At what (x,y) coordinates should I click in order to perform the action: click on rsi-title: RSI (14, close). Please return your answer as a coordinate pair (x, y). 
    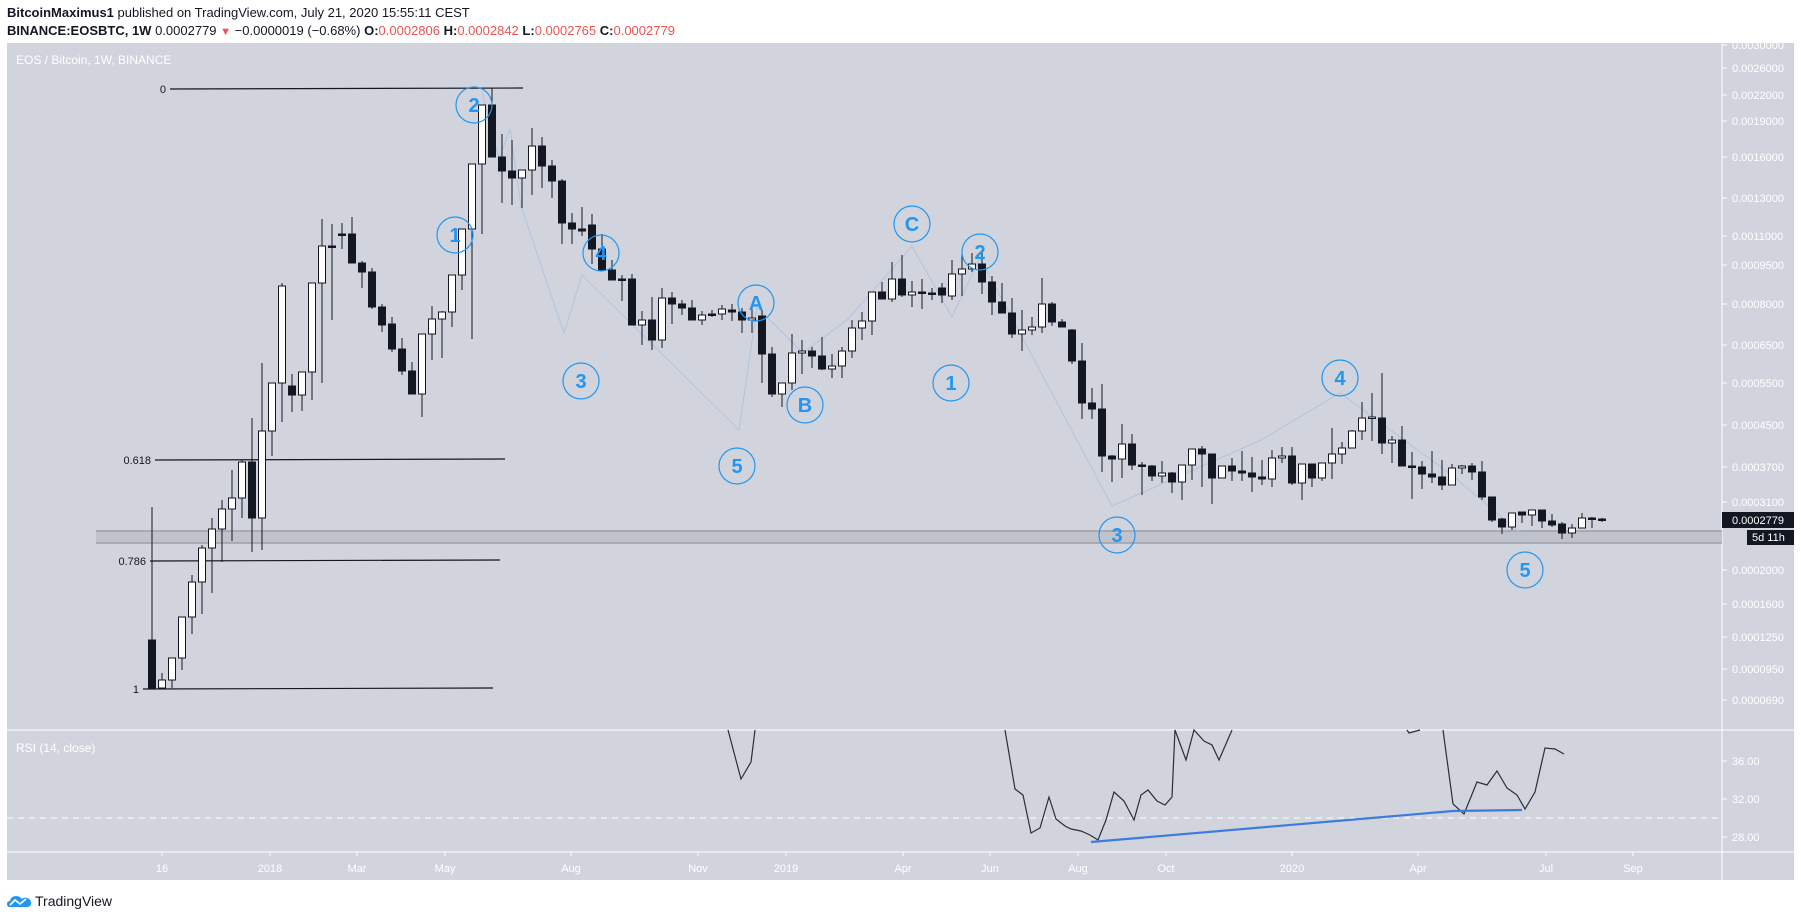
    Looking at the image, I should click on (55, 748).